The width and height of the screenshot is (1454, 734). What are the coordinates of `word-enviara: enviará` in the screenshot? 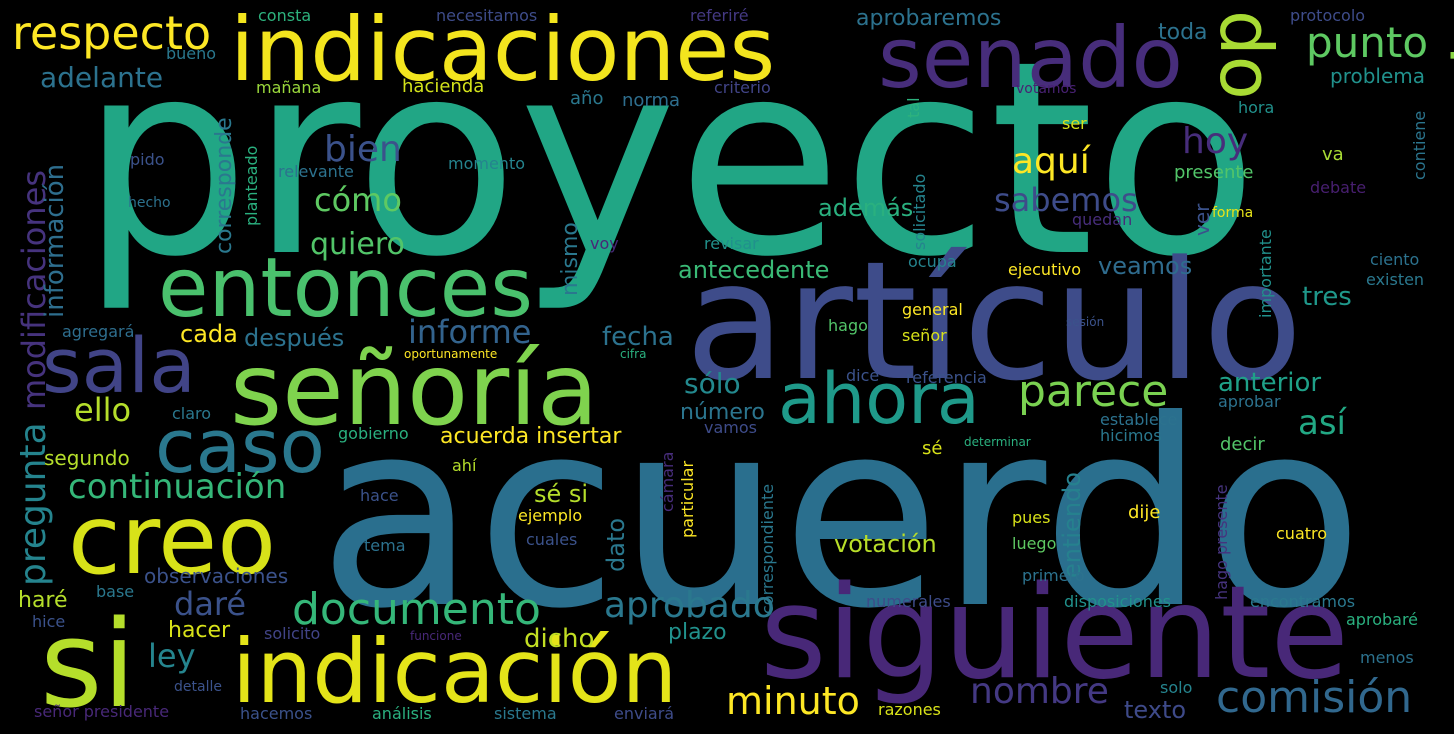 It's located at (644, 713).